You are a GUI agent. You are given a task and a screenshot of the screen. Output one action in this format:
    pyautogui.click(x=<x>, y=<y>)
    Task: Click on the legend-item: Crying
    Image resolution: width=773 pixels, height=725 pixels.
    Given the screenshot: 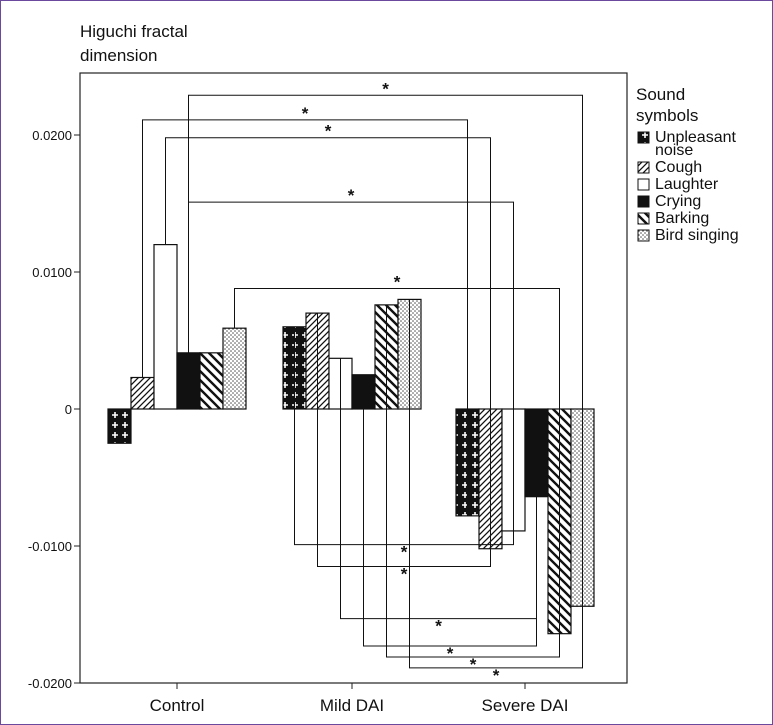 What is the action you would take?
    pyautogui.click(x=669, y=201)
    